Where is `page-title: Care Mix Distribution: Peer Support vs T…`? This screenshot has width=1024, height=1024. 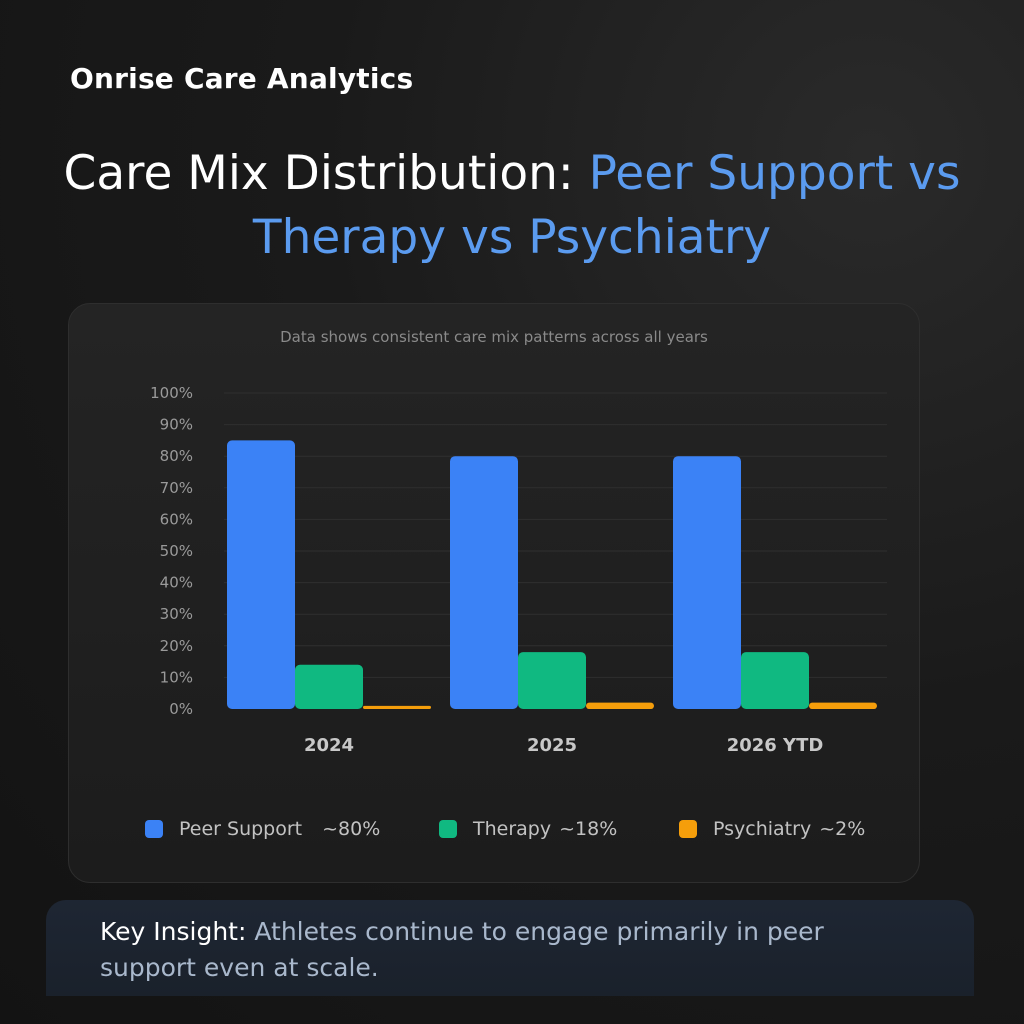
page-title: Care Mix Distribution: Peer Support vs T… is located at coordinates (512, 206).